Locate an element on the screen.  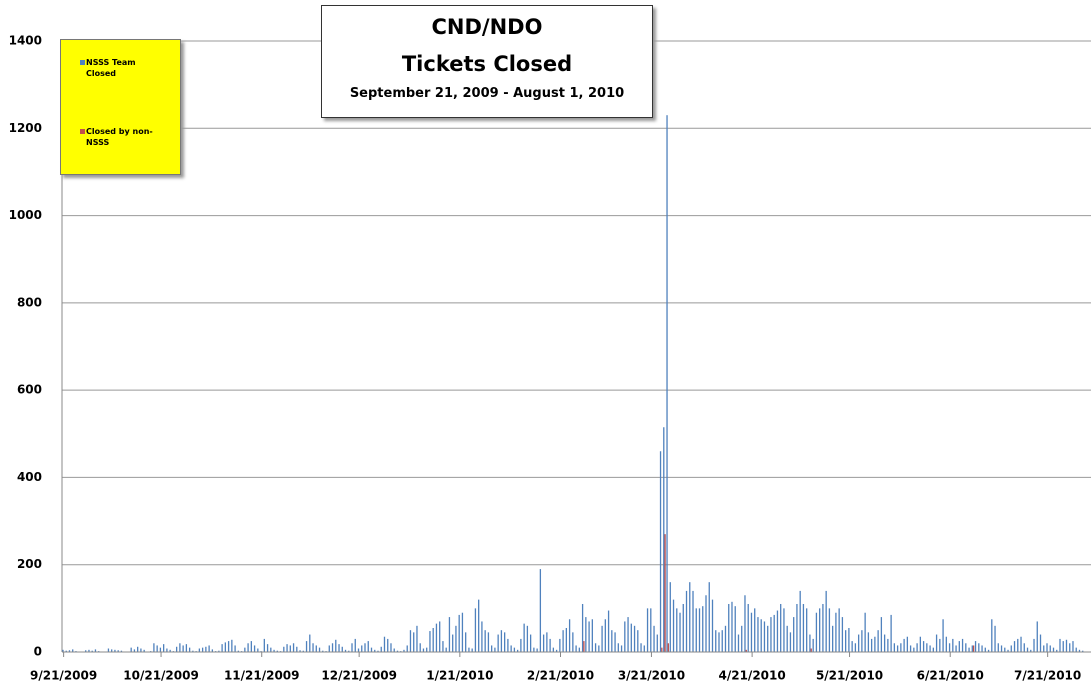
y-tick-label: 800 is located at coordinates (29, 302).